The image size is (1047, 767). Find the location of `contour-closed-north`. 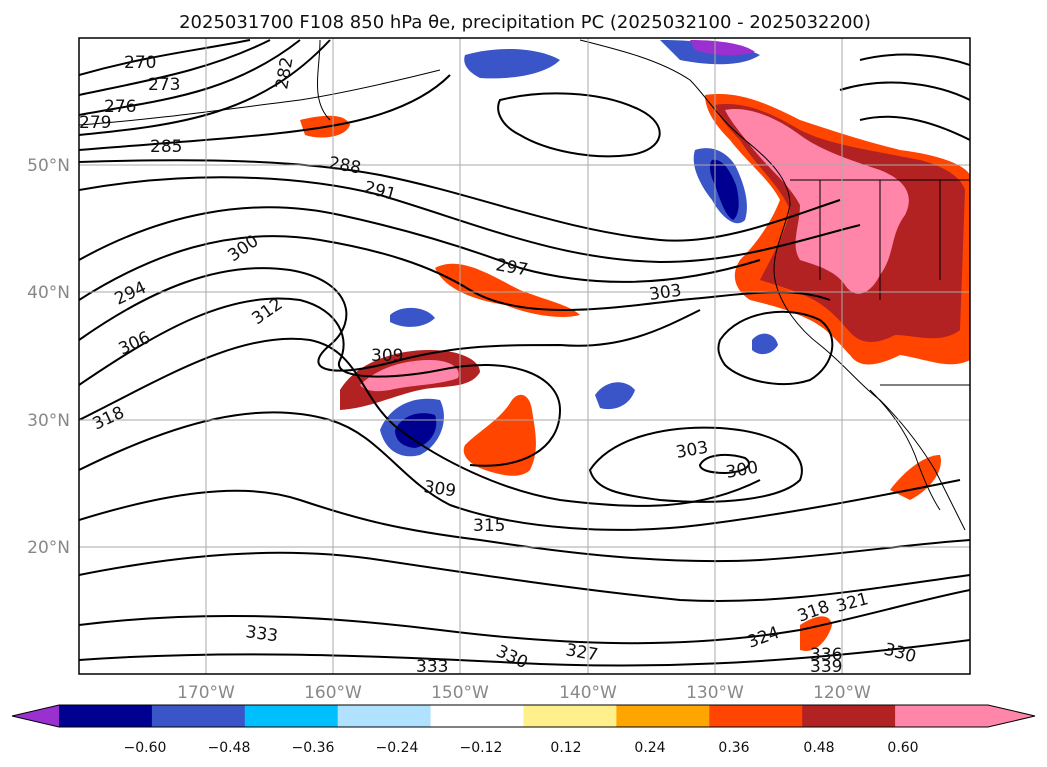

contour-closed-north is located at coordinates (579, 125).